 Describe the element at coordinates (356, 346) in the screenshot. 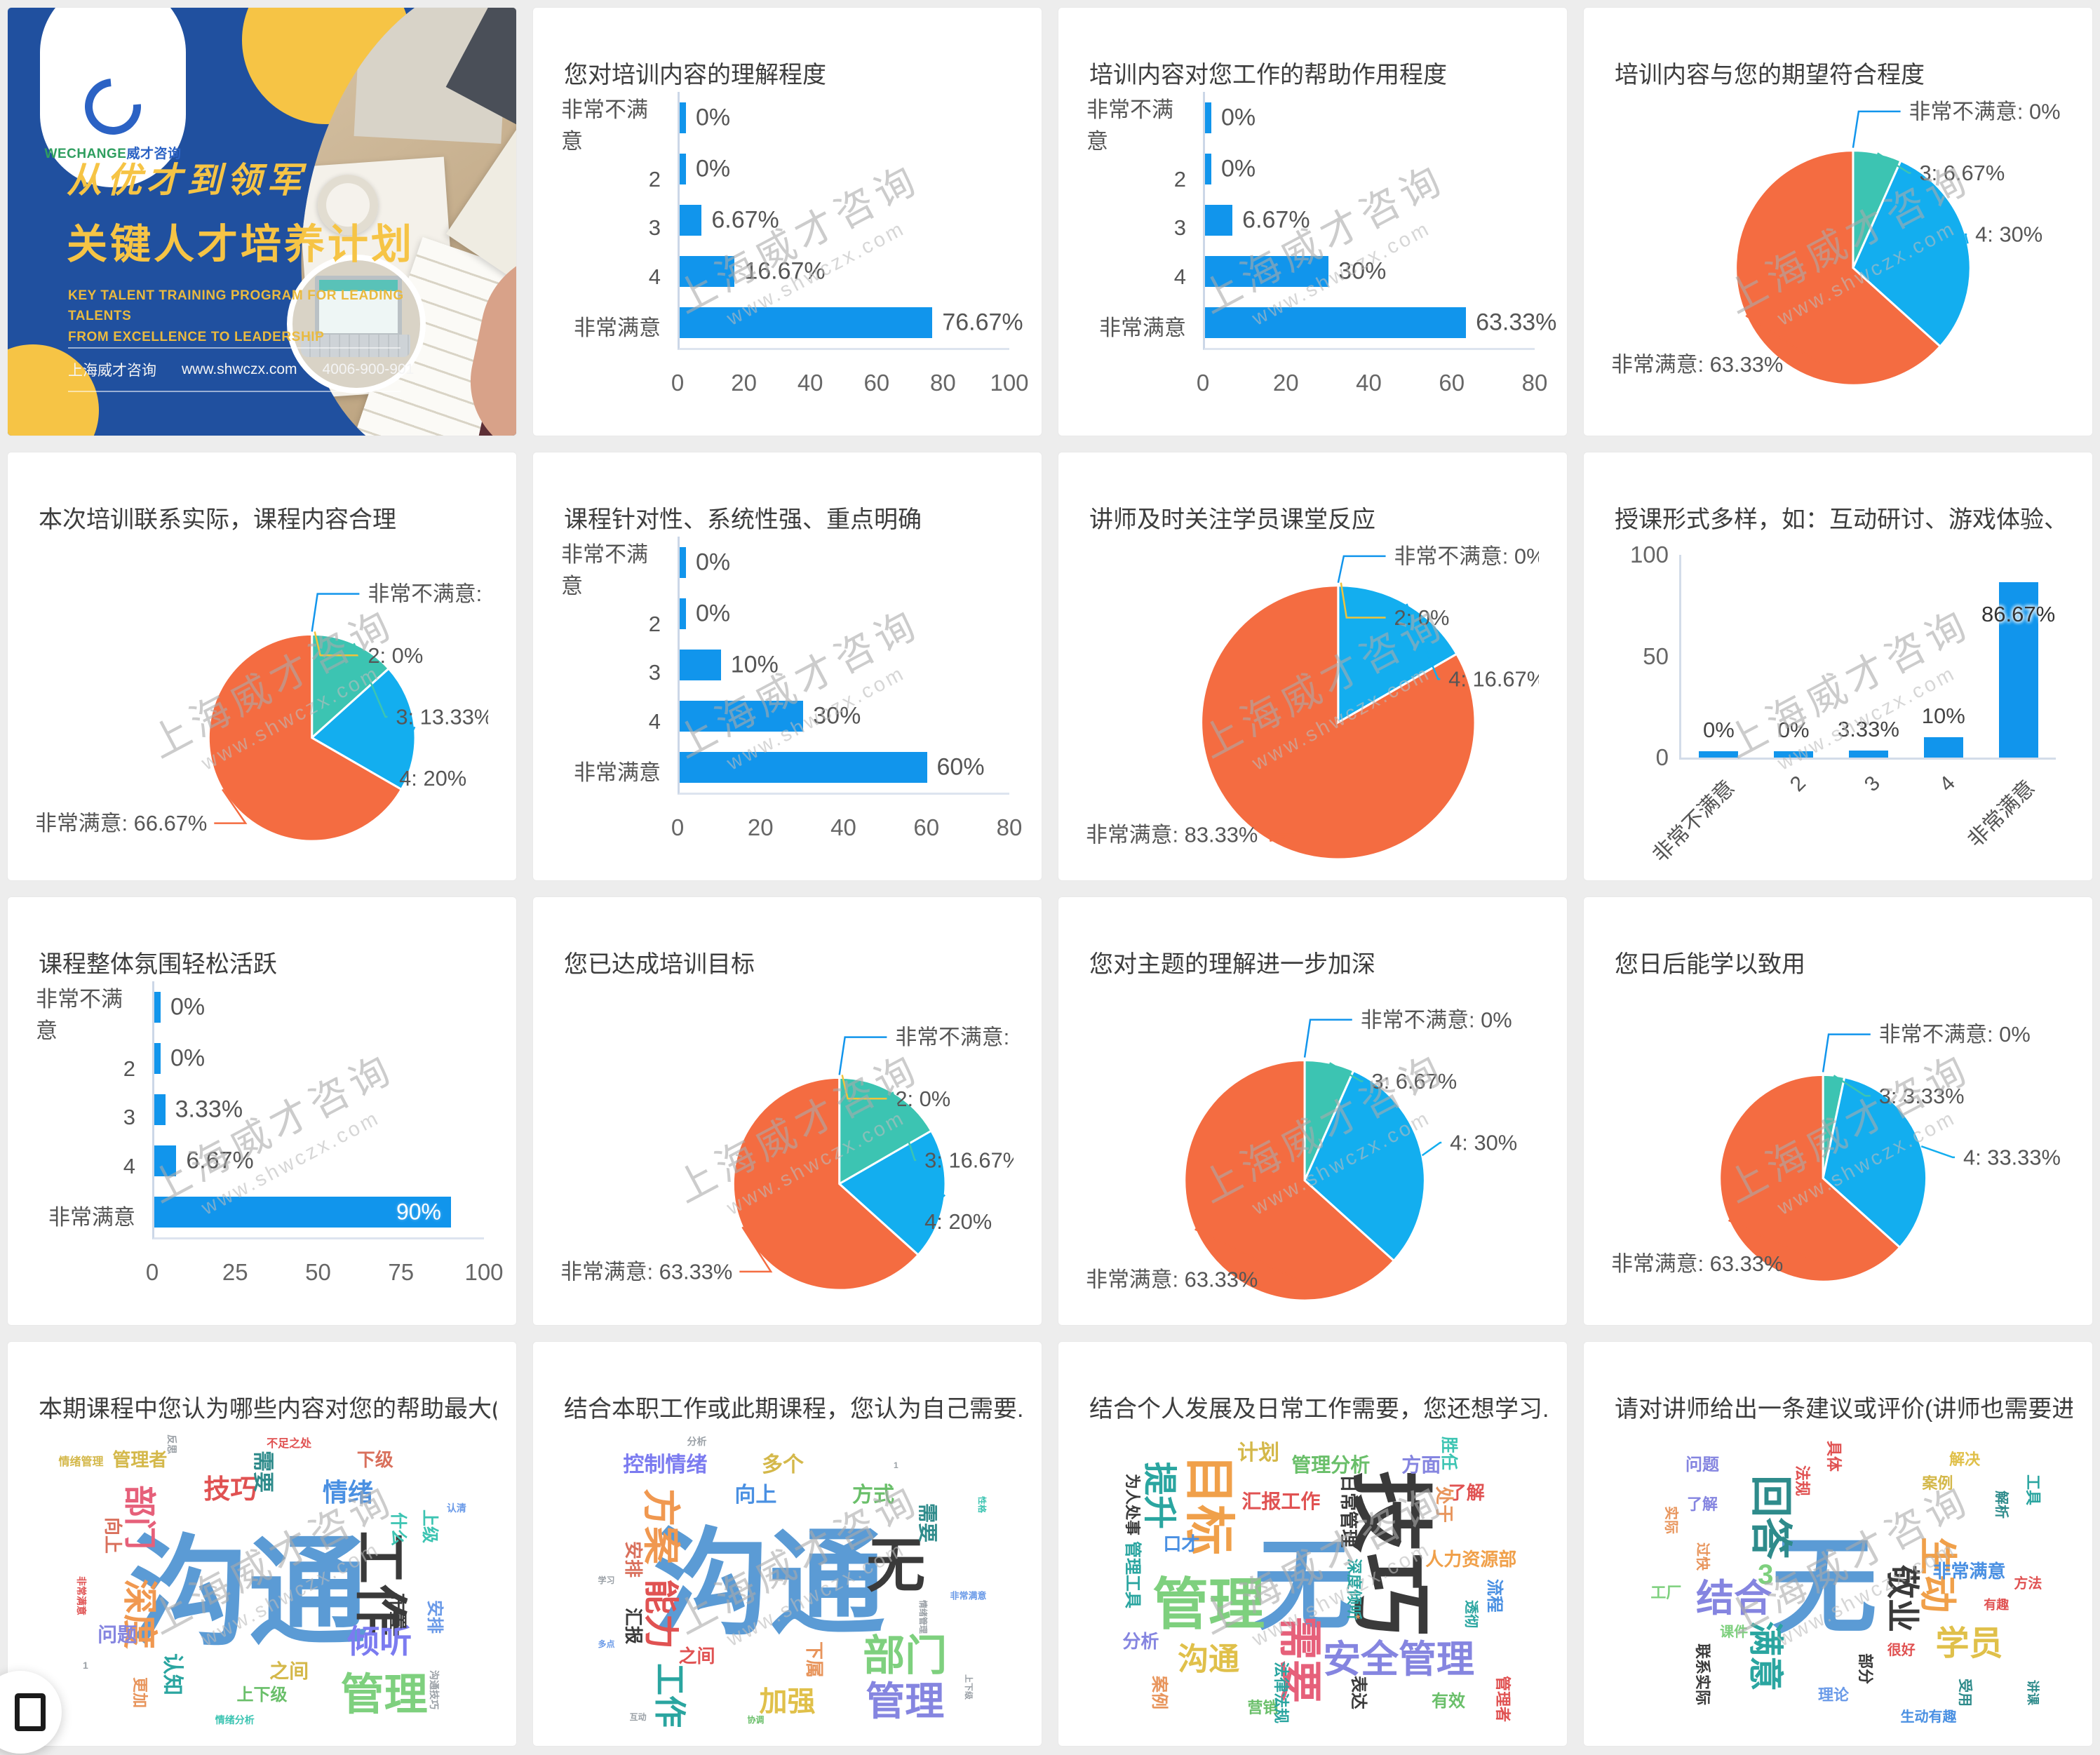

I see `laptop-keyboard` at that location.